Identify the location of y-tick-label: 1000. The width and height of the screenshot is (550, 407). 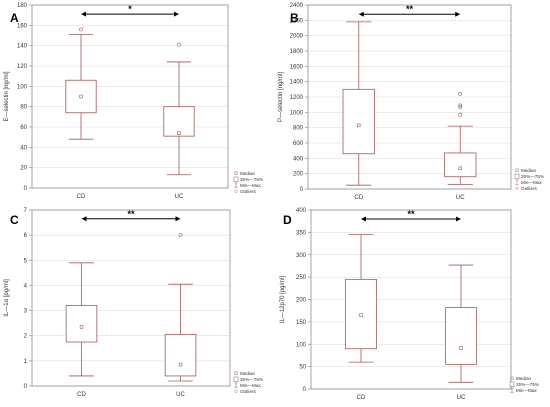
(297, 113).